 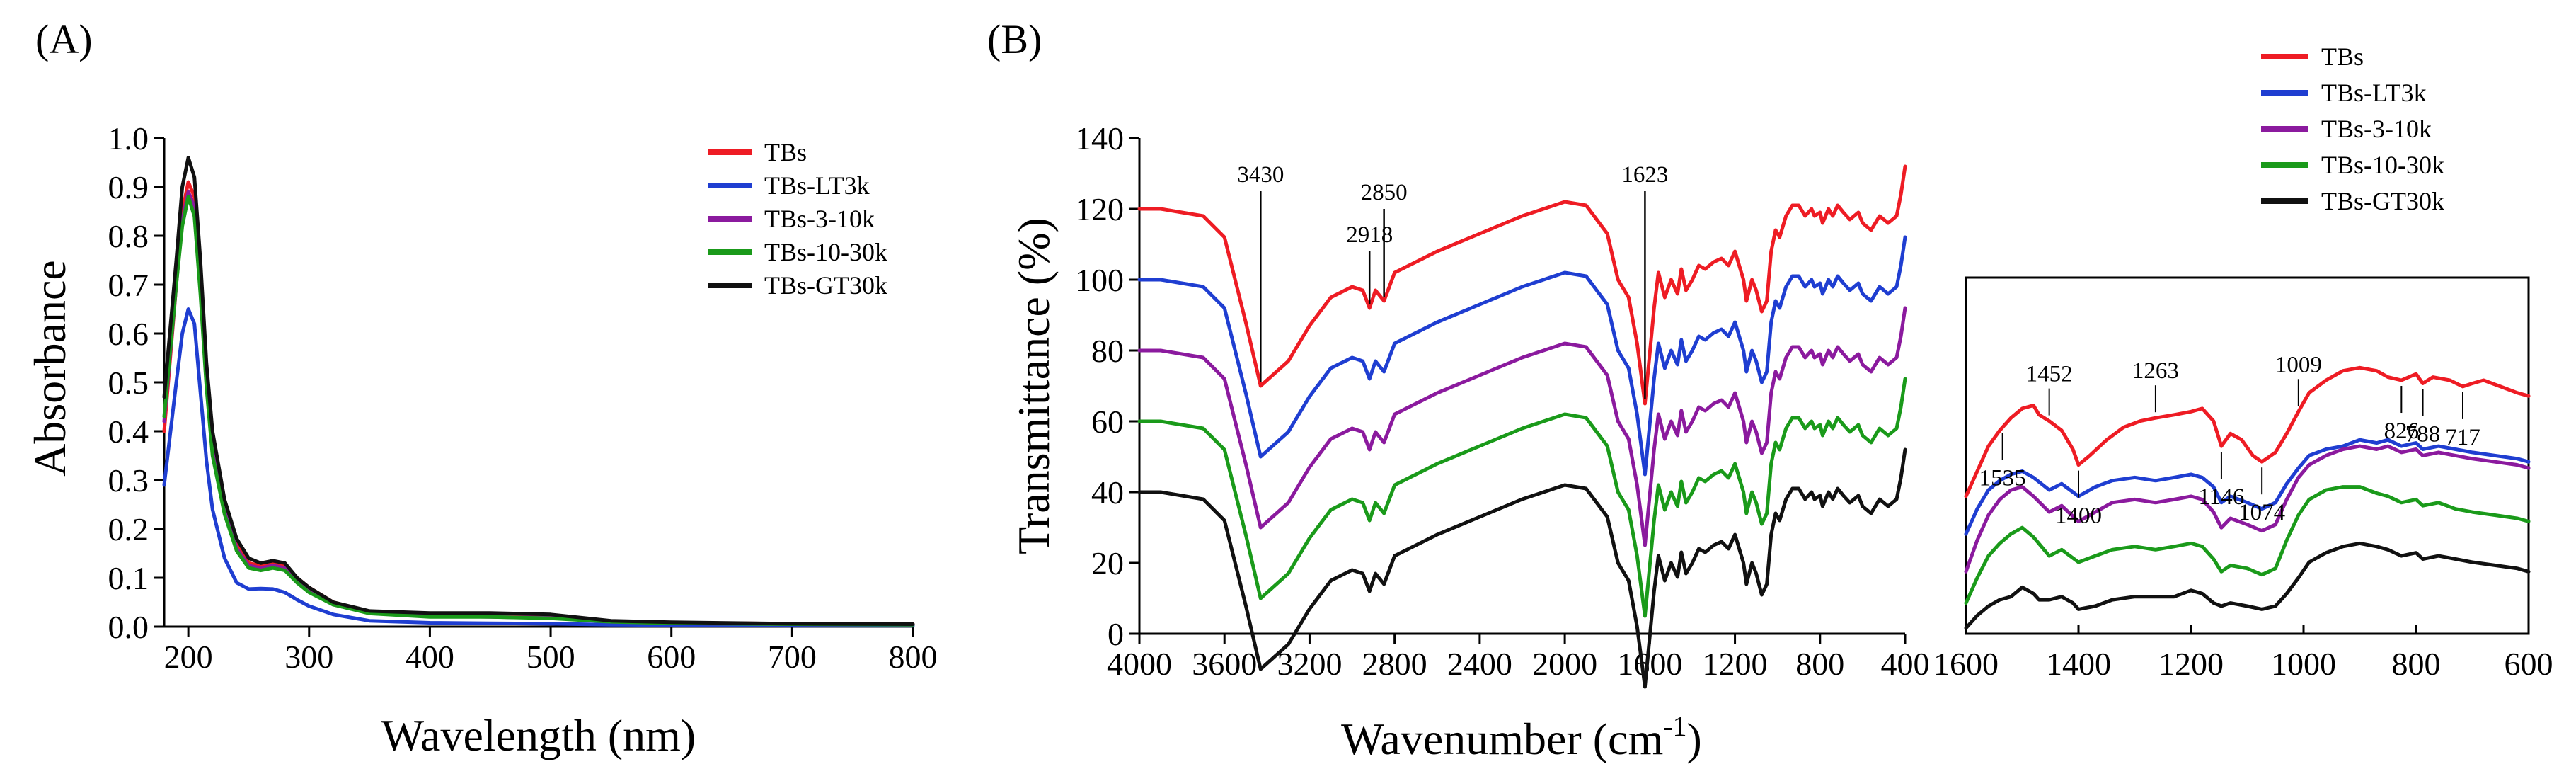 I want to click on legend-a-label-0: TBs, so click(x=785, y=152).